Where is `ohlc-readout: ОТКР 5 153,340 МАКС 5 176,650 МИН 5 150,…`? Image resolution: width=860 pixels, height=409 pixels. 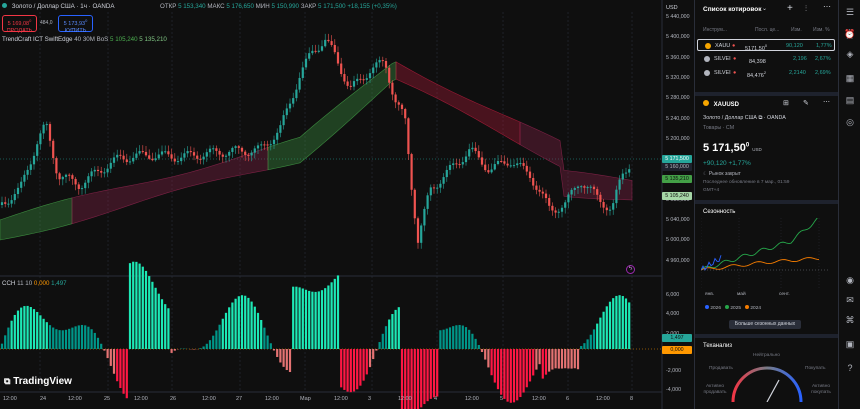
ohlc-readout: ОТКР 5 153,340 МАКС 5 176,650 МИН 5 150,… is located at coordinates (278, 6).